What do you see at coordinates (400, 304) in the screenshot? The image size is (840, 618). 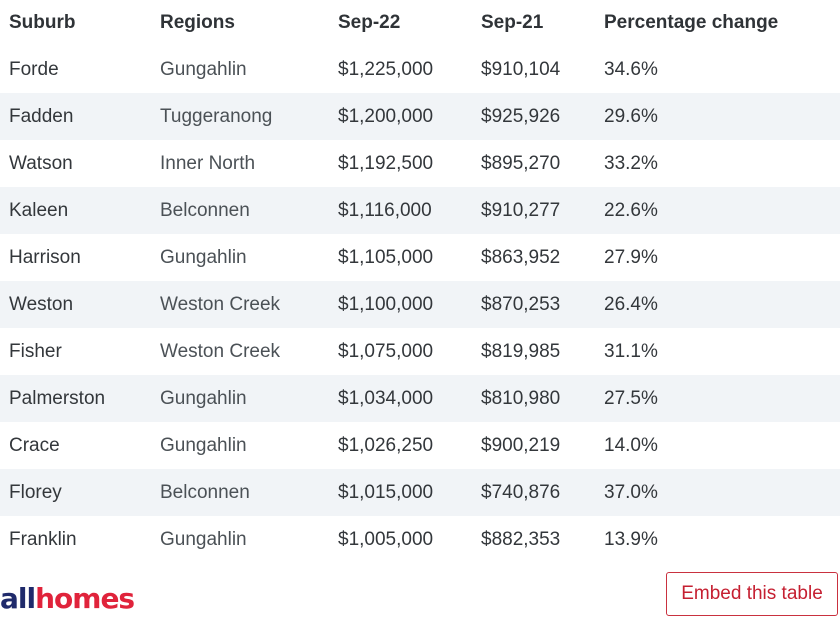 I see `cell-sep-22: $1,100,000` at bounding box center [400, 304].